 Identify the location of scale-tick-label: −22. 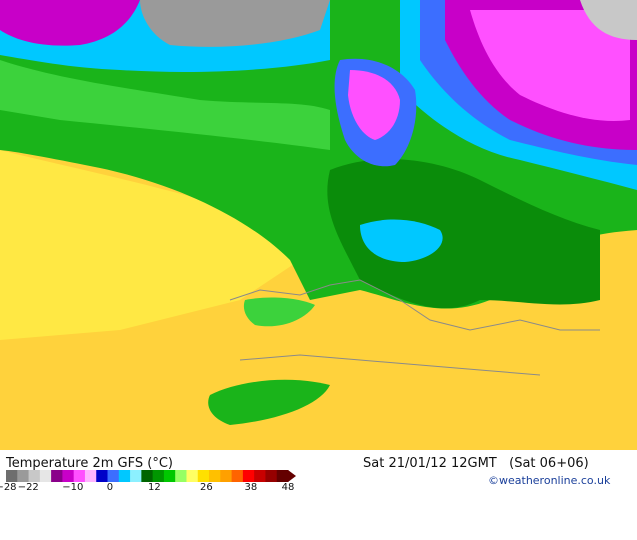
(28, 487).